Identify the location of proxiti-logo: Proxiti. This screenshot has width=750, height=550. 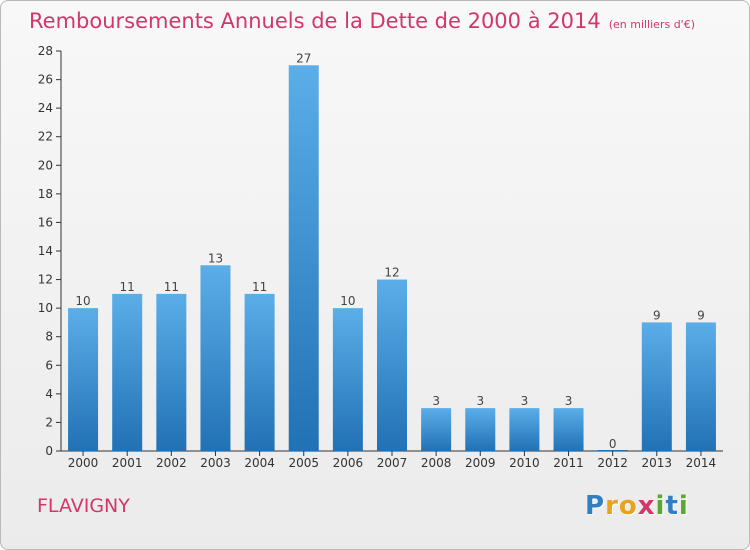
(637, 506).